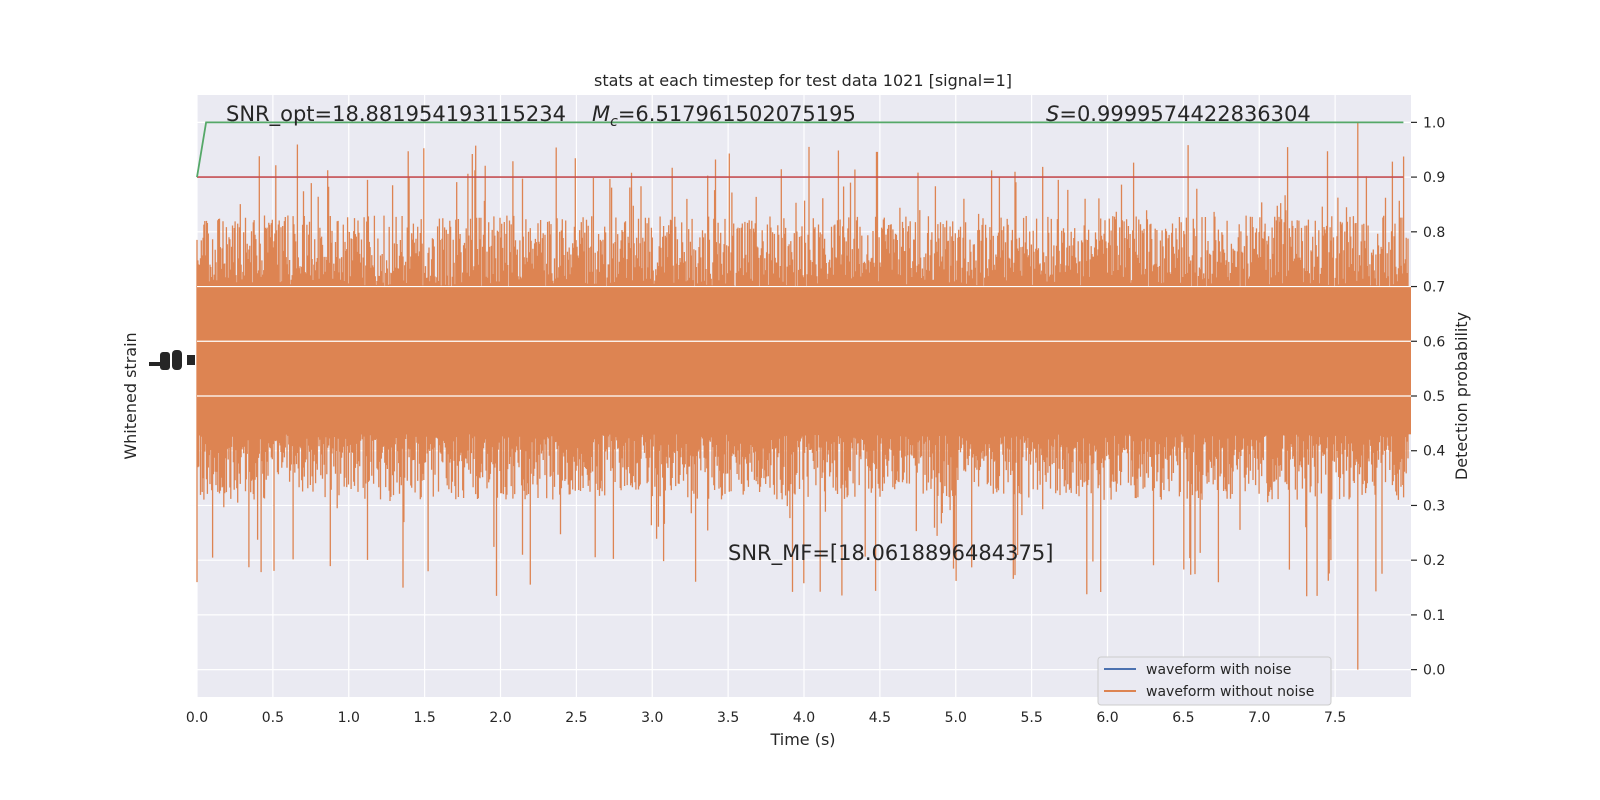 The width and height of the screenshot is (1600, 800). I want to click on stat-s-symbol: S, so click(1052, 114).